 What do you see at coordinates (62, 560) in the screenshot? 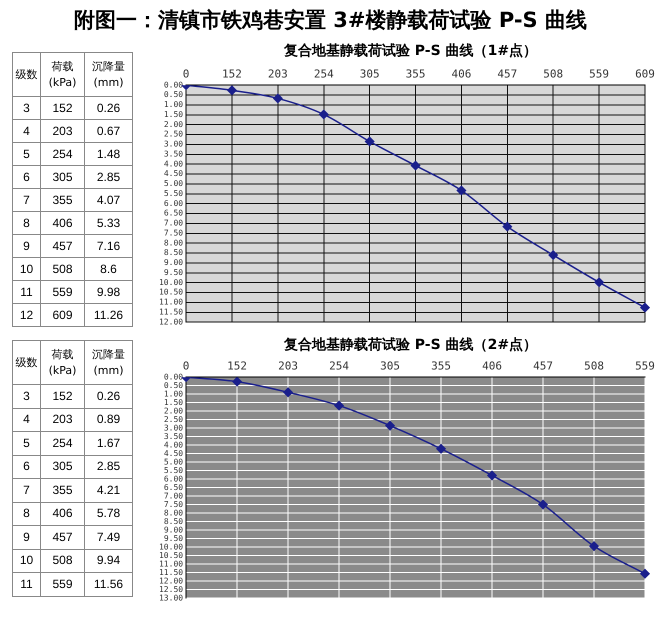
I see `category-label: 508` at bounding box center [62, 560].